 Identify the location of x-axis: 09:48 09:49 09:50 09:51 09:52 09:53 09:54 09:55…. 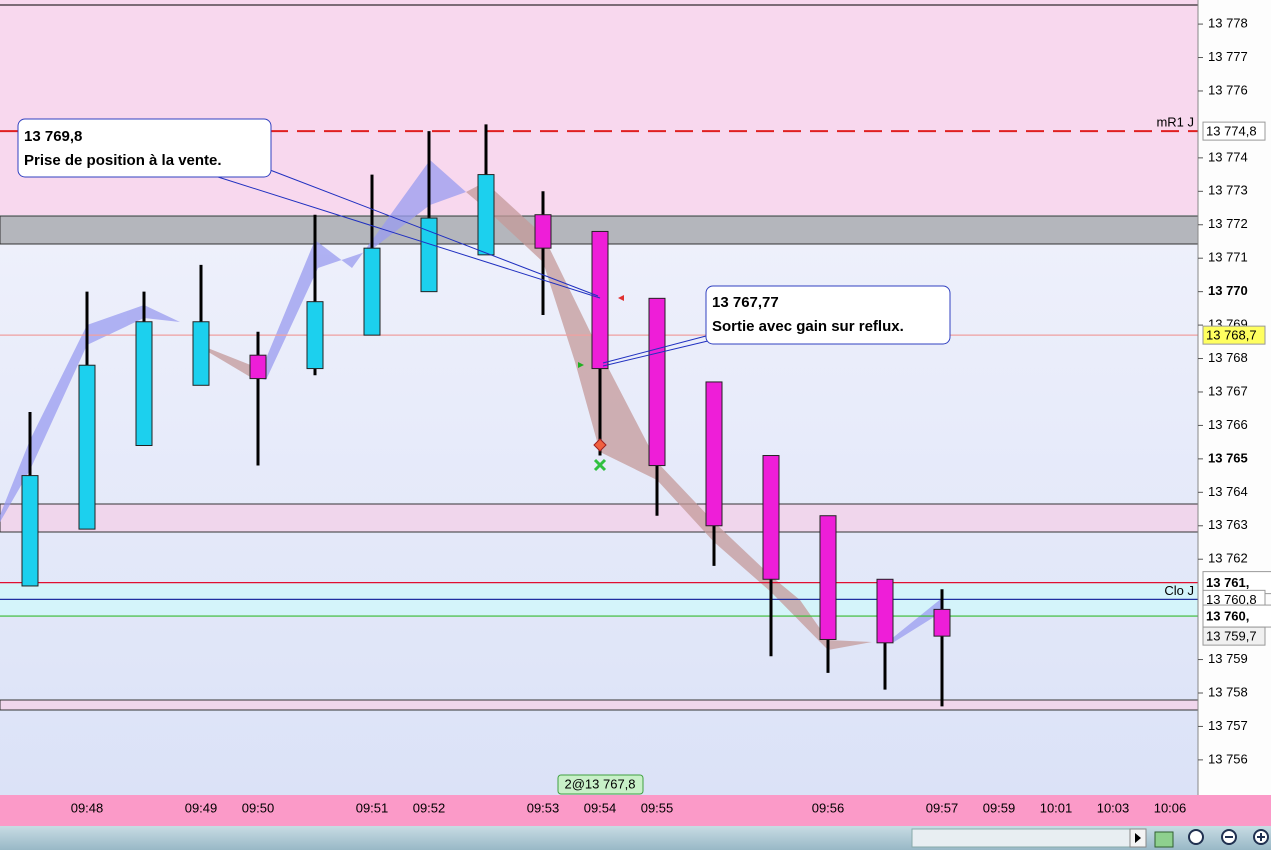
(629, 807).